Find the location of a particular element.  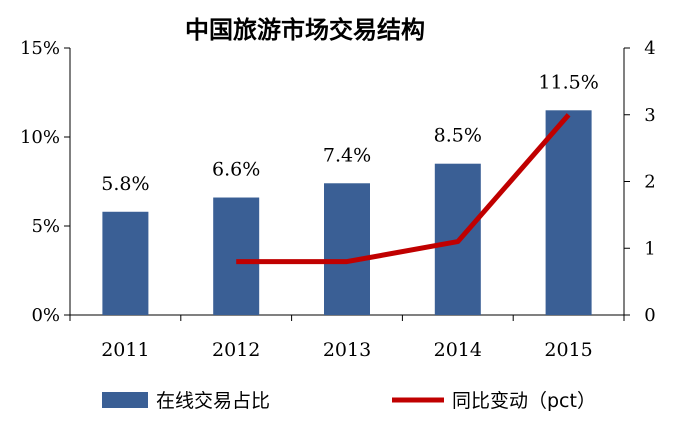

x-axis-category-label: 2014 is located at coordinates (458, 350).